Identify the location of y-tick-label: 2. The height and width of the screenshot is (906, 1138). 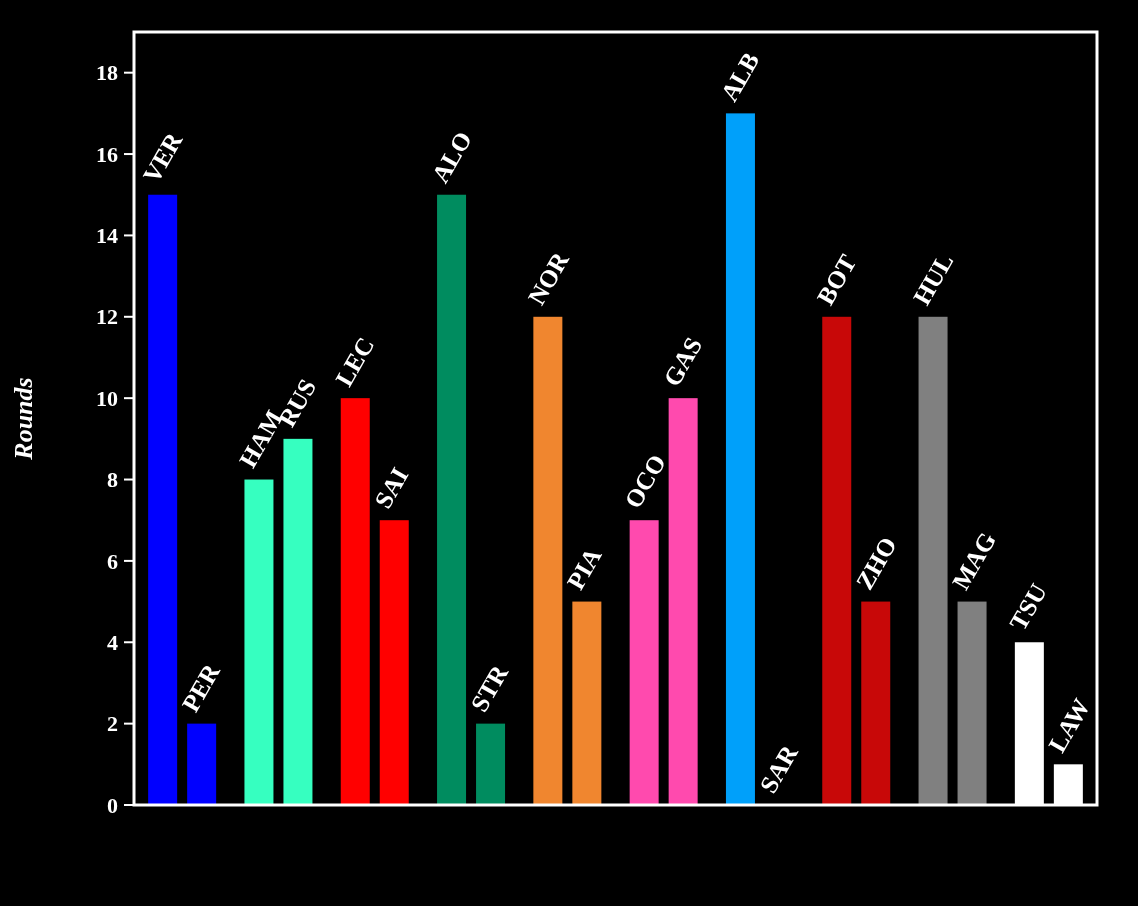
(112, 724).